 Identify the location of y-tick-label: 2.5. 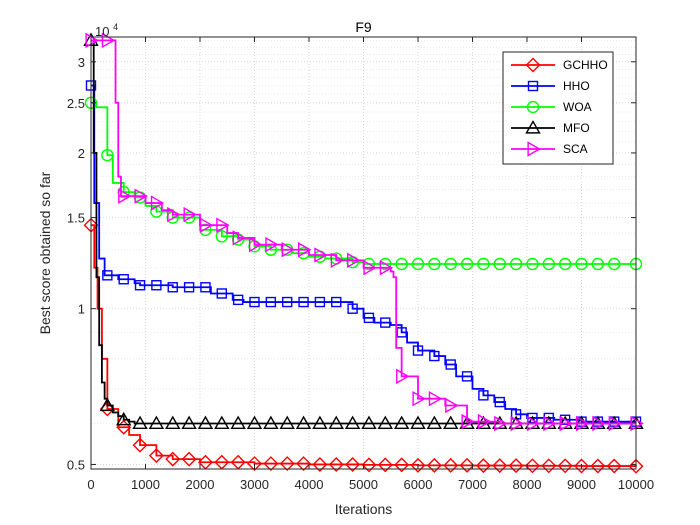
(76, 103).